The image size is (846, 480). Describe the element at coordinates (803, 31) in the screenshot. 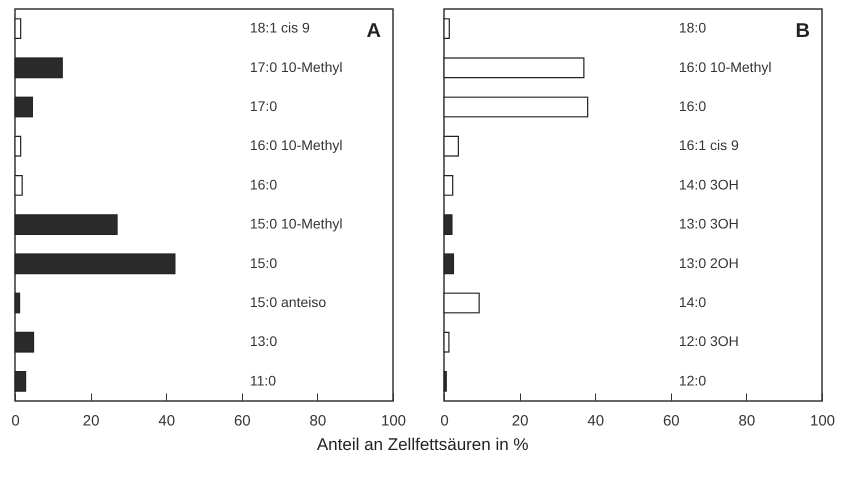

I see `text: B` at that location.